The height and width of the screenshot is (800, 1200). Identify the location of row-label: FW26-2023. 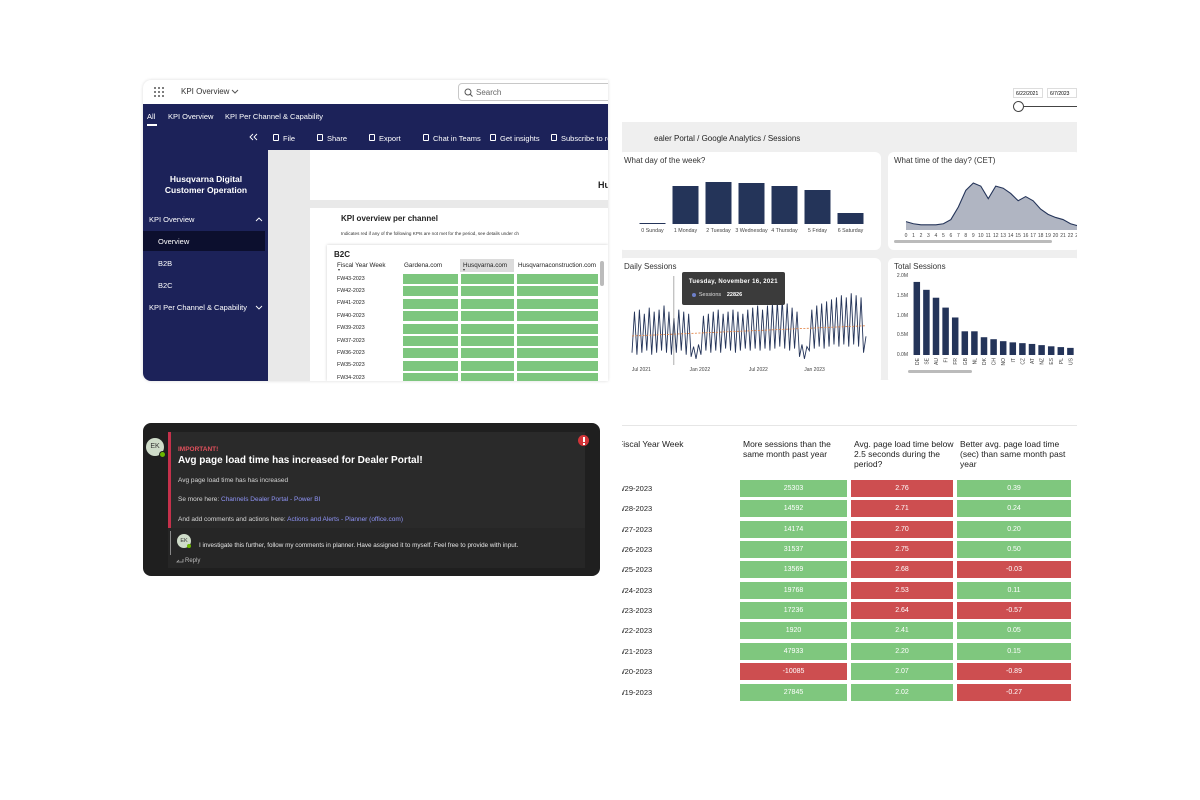
(637, 550).